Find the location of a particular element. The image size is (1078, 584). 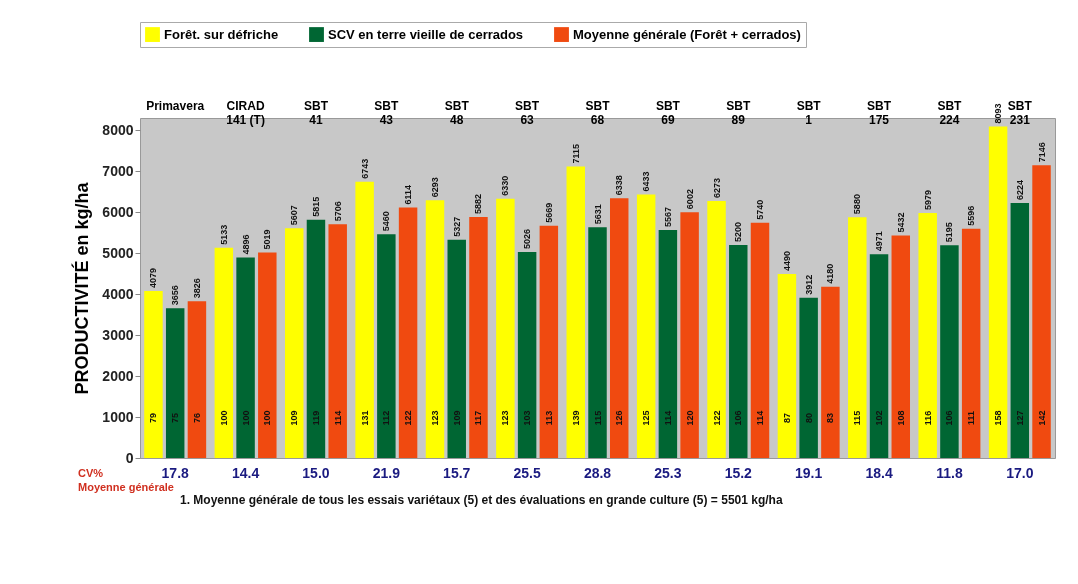

x-tick-label: SBT 89 is located at coordinates (738, 112).